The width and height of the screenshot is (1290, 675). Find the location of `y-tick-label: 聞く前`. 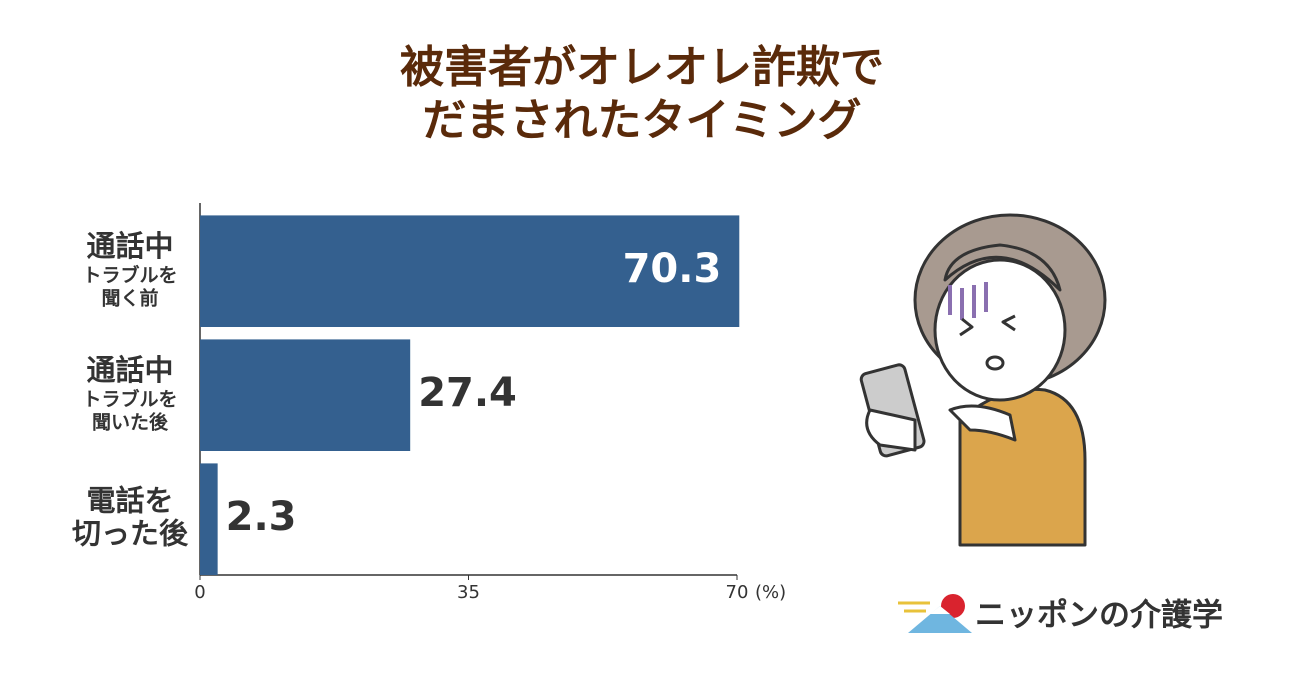

y-tick-label: 聞く前 is located at coordinates (129, 298).